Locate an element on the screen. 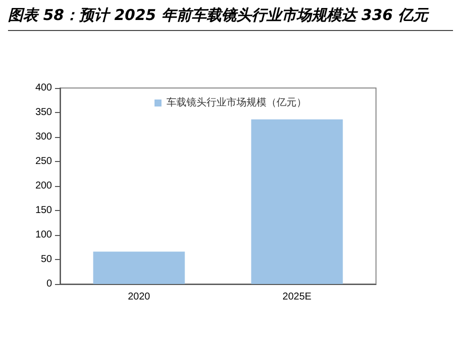 This screenshot has height=341, width=461. y-tick-label: 200 is located at coordinates (43, 186).